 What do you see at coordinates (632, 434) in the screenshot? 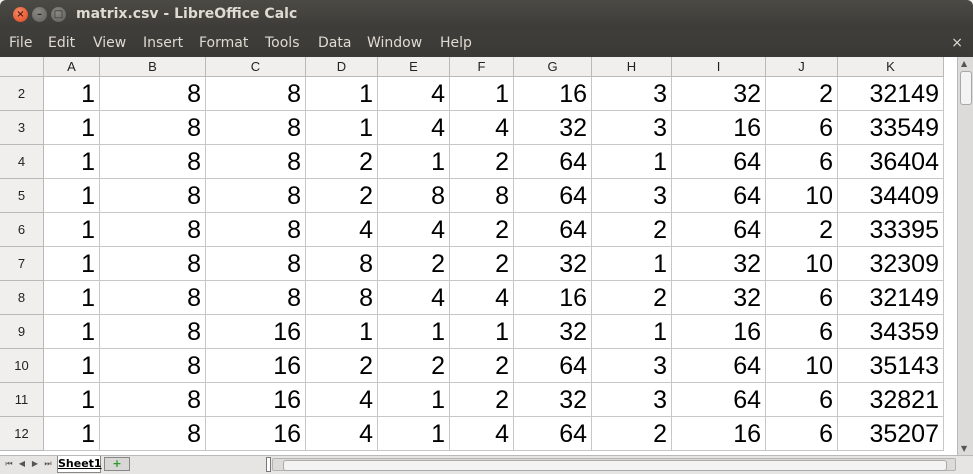
I see `cell-h12: 2` at bounding box center [632, 434].